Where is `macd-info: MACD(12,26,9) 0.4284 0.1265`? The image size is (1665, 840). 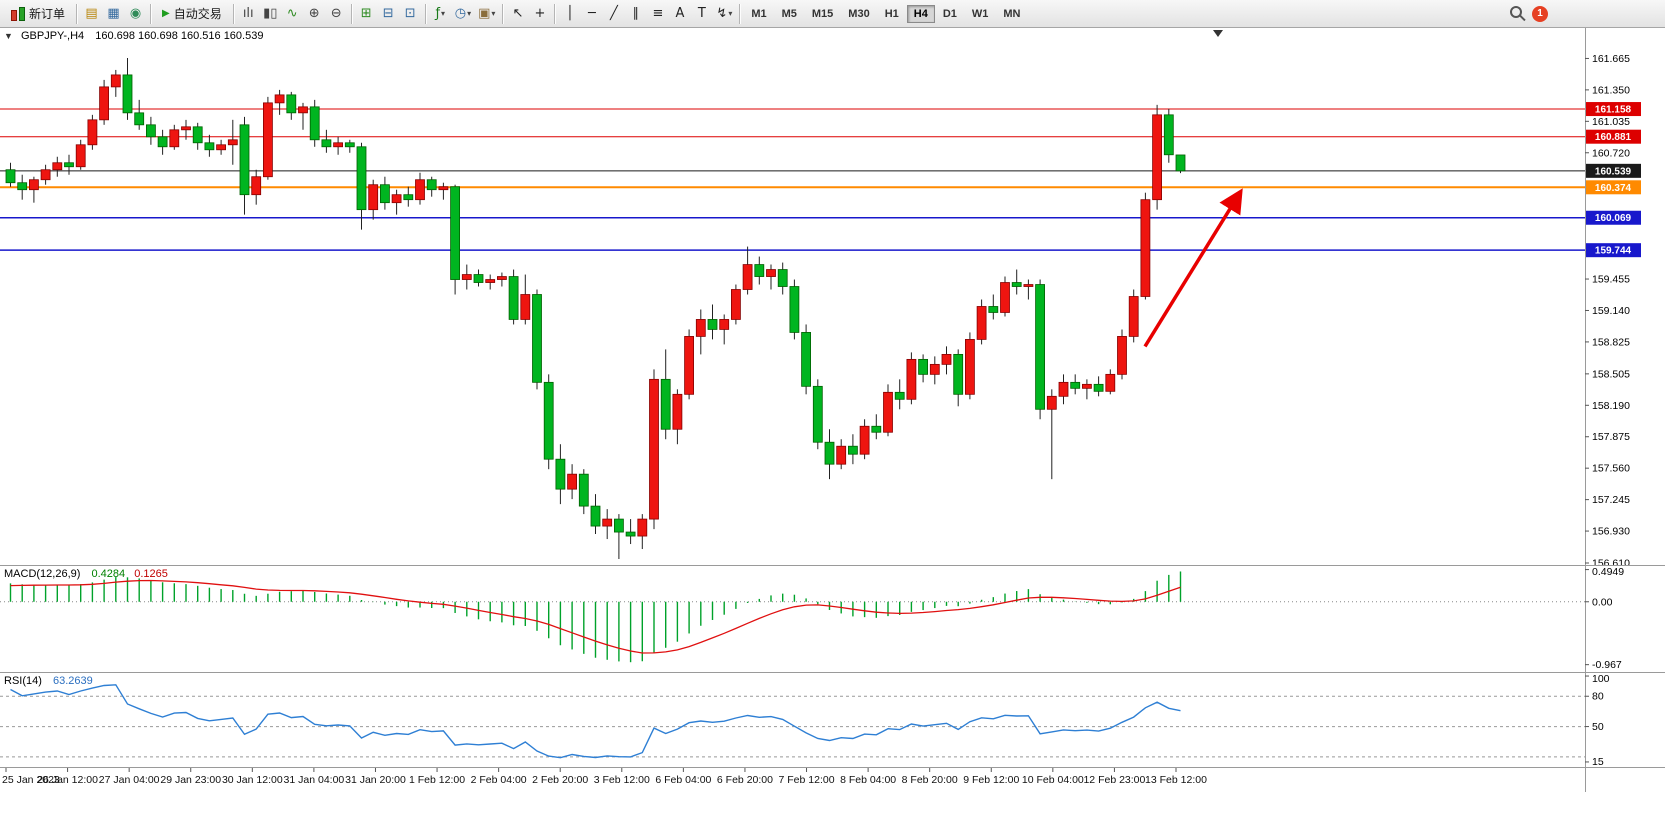
macd-info: MACD(12,26,9) 0.4284 0.1265 is located at coordinates (86, 574).